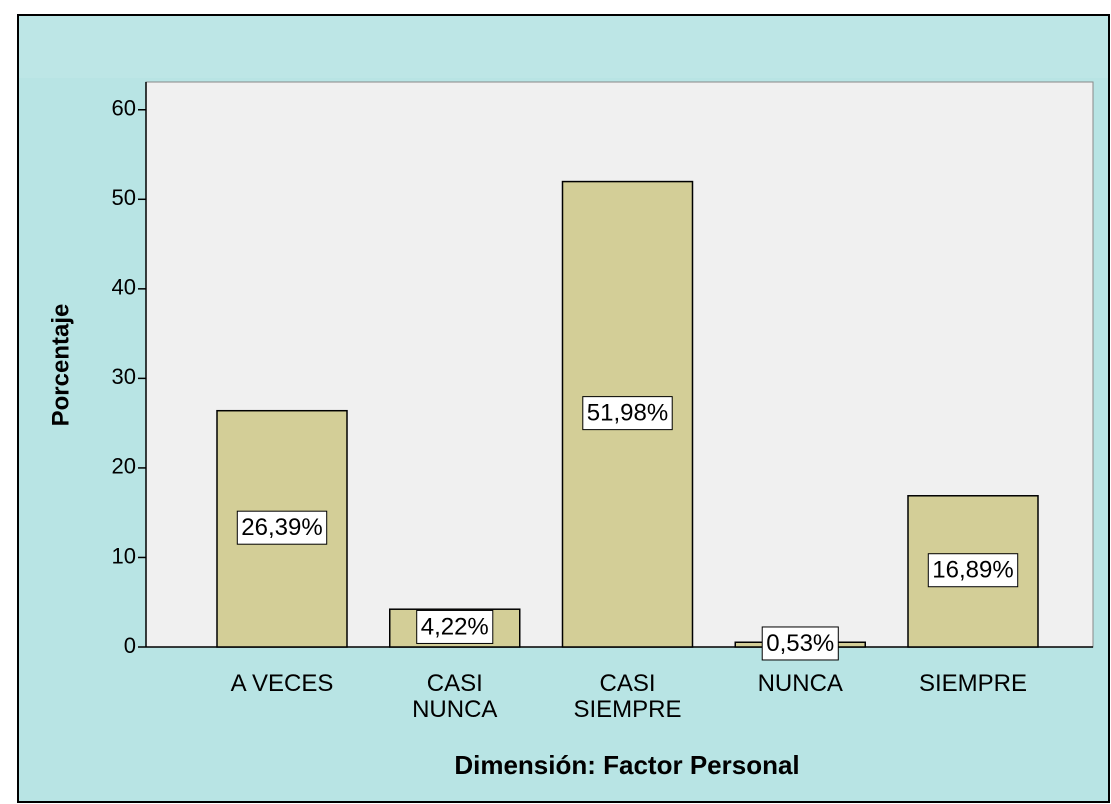  What do you see at coordinates (563, 47) in the screenshot?
I see `header-band` at bounding box center [563, 47].